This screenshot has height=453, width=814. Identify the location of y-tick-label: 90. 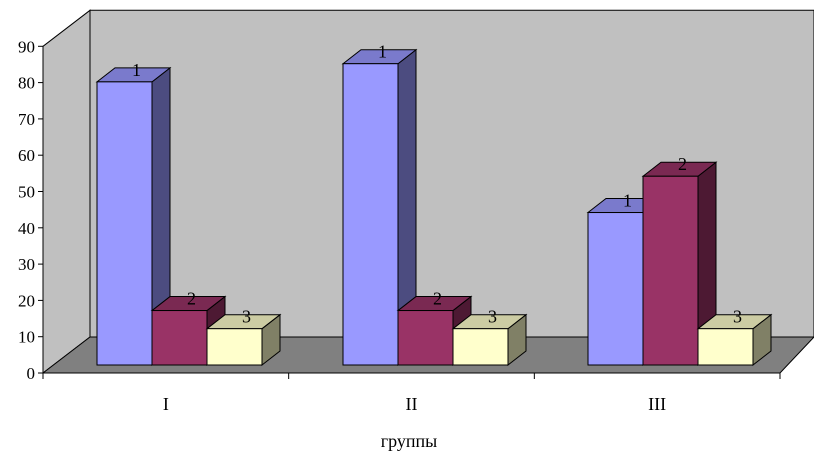
(26, 46).